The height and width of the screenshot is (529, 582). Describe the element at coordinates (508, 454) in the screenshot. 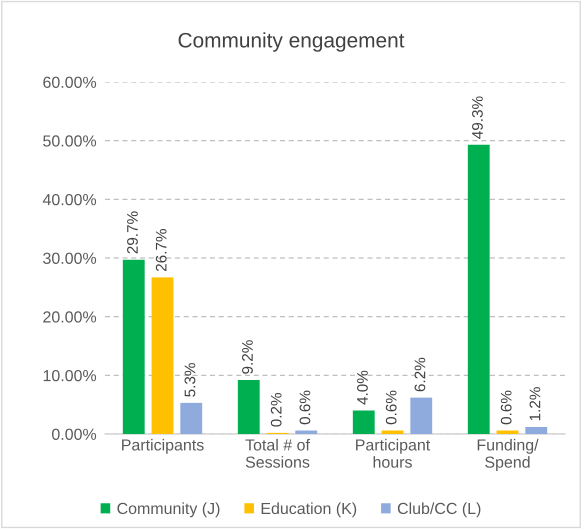

I see `x-tick-label: Funding/ Spend` at that location.